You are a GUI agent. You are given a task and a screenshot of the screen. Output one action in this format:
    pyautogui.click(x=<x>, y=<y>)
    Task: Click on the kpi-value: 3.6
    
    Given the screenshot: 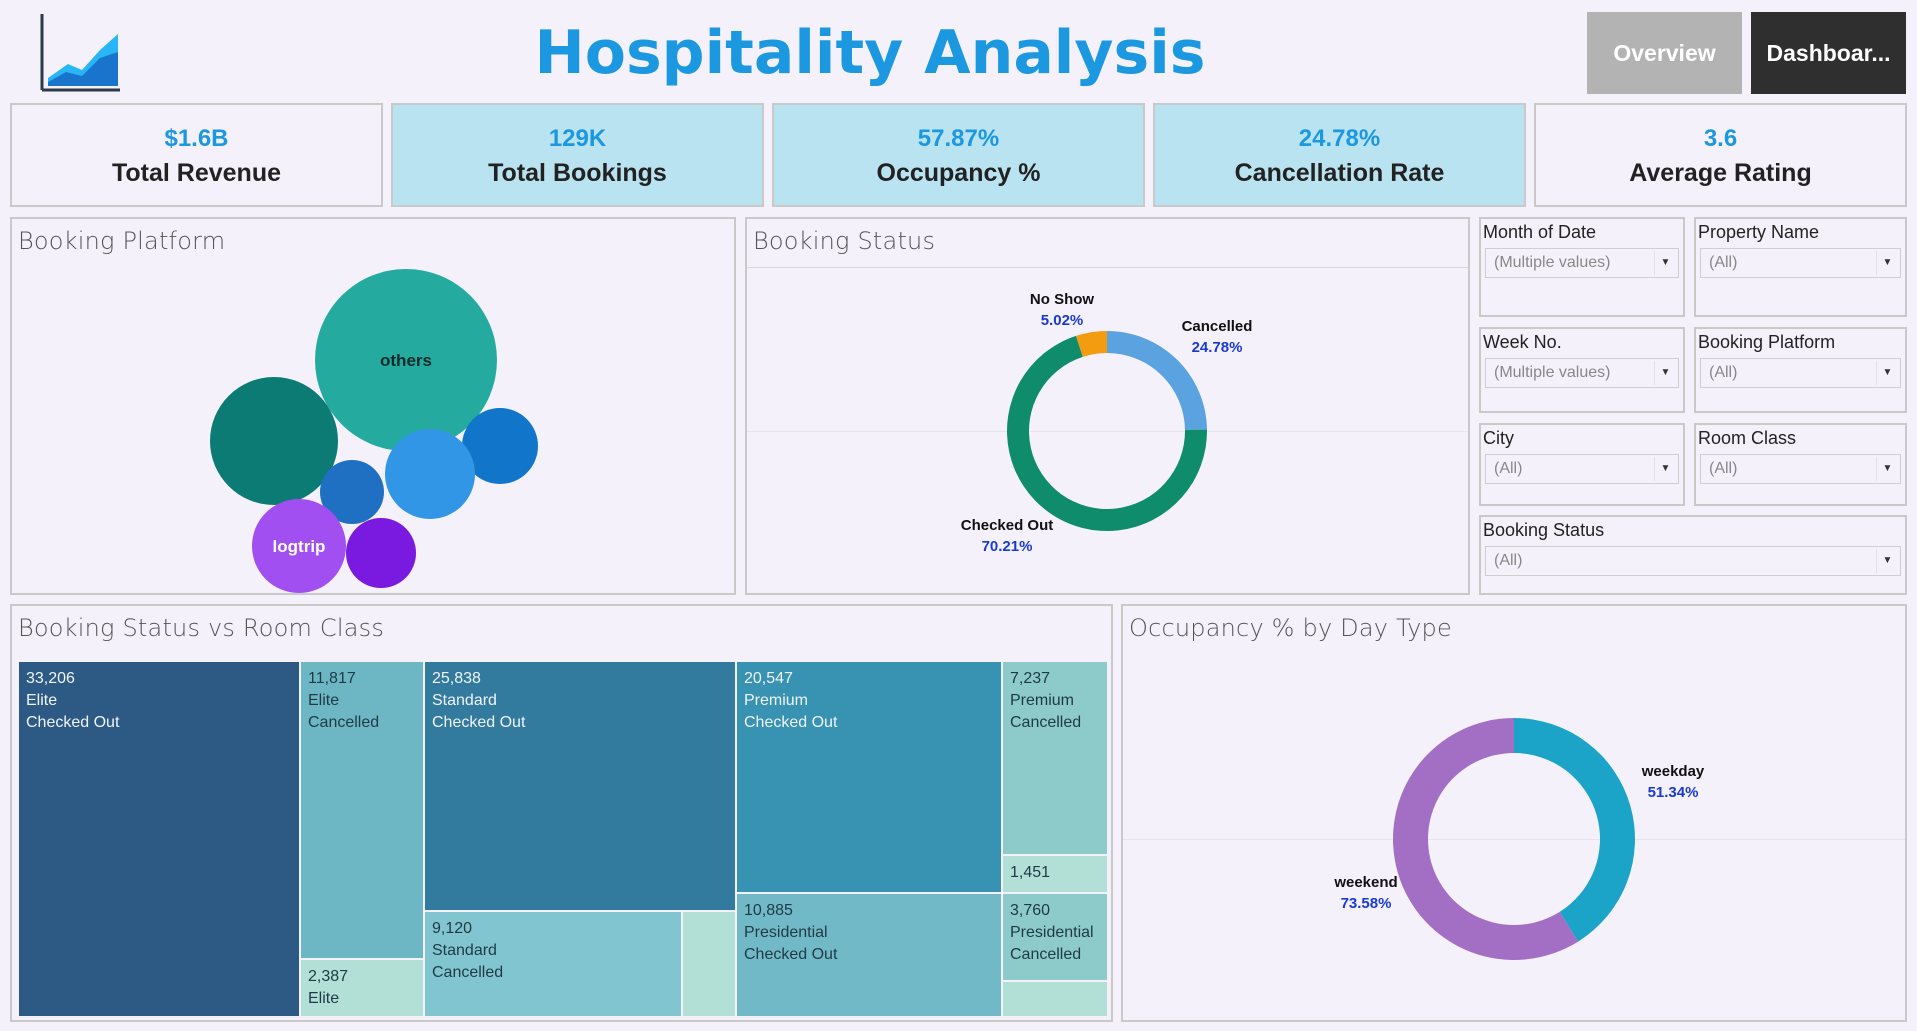 What is the action you would take?
    pyautogui.click(x=1720, y=138)
    